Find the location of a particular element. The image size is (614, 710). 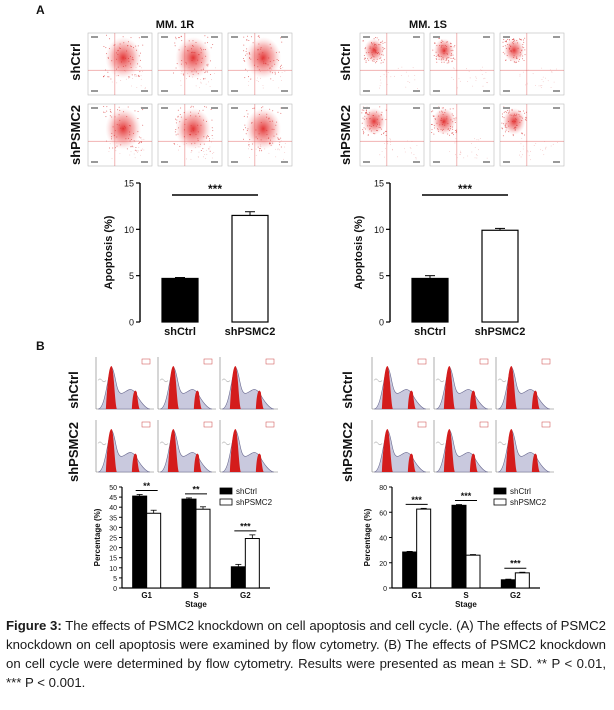

histogram-g2-peak is located at coordinates (535, 462).